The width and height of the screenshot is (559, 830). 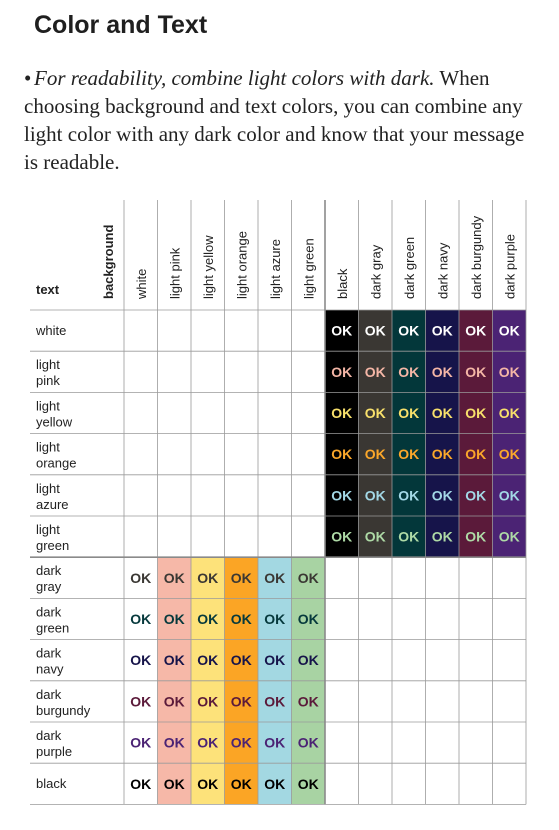 I want to click on ok-mark-light-green-on-dark-gray: OK, so click(x=375, y=537).